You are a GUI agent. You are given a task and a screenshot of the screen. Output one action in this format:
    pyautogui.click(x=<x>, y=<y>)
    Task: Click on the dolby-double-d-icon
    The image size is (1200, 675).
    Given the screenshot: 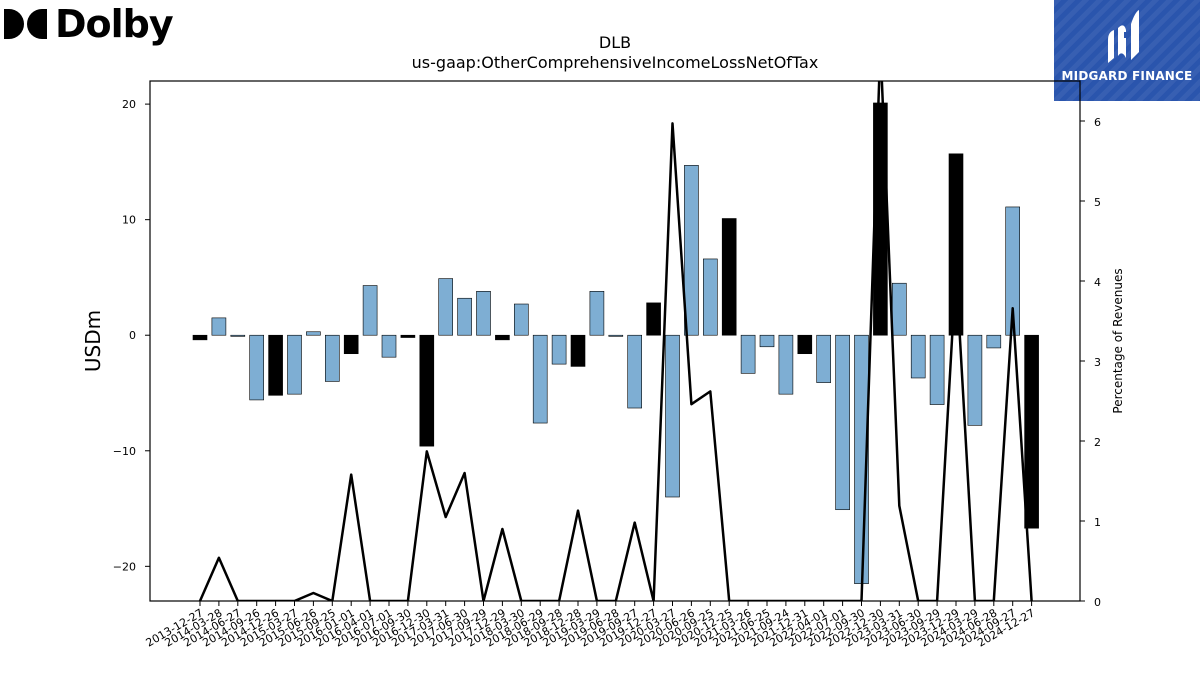 What is the action you would take?
    pyautogui.click(x=25, y=24)
    